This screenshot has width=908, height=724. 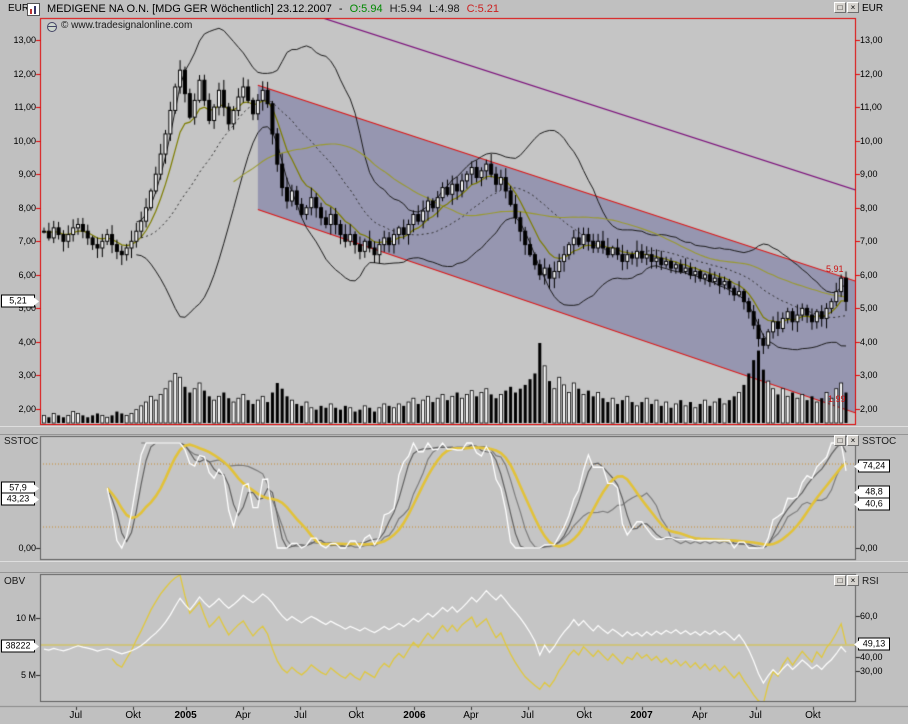 I want to click on obv-axis-label: 30,00, so click(x=871, y=671).